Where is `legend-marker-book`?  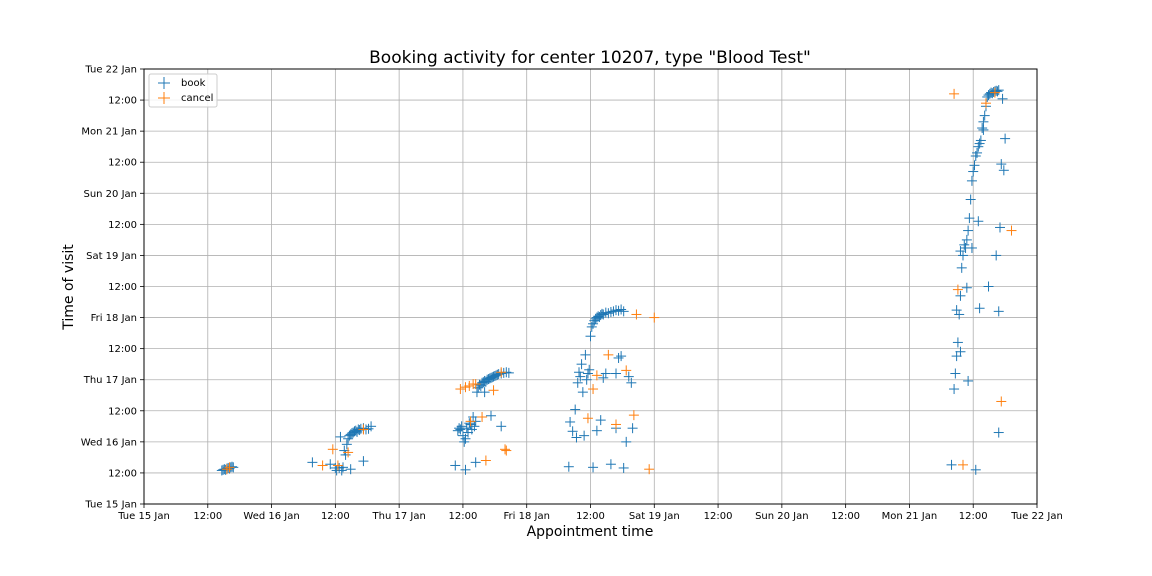
legend-marker-book is located at coordinates (164, 83).